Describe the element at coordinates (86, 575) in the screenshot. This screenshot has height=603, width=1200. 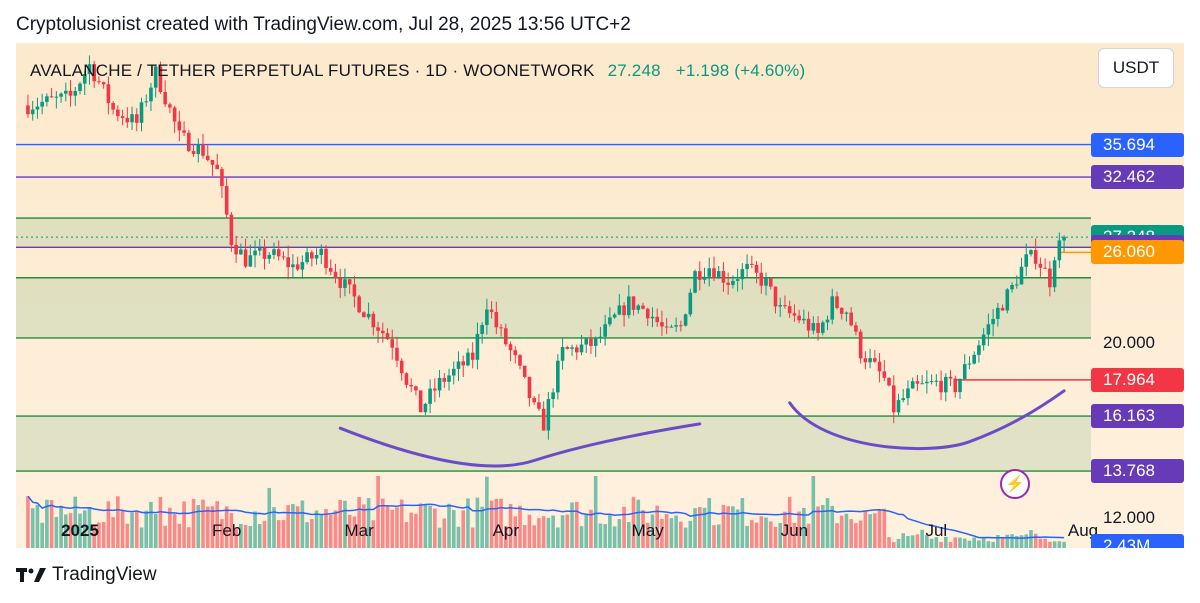
I see `footer: TradingView` at that location.